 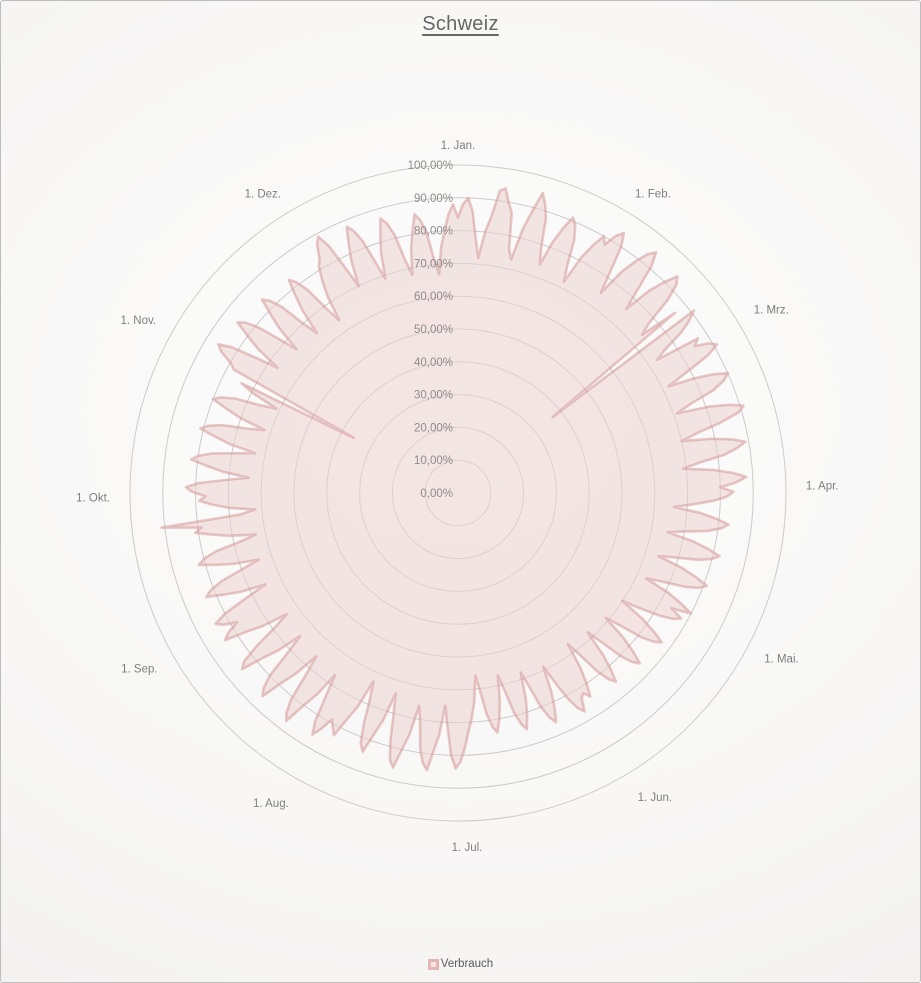 What do you see at coordinates (467, 848) in the screenshot?
I see `category-label: 1. Jul.` at bounding box center [467, 848].